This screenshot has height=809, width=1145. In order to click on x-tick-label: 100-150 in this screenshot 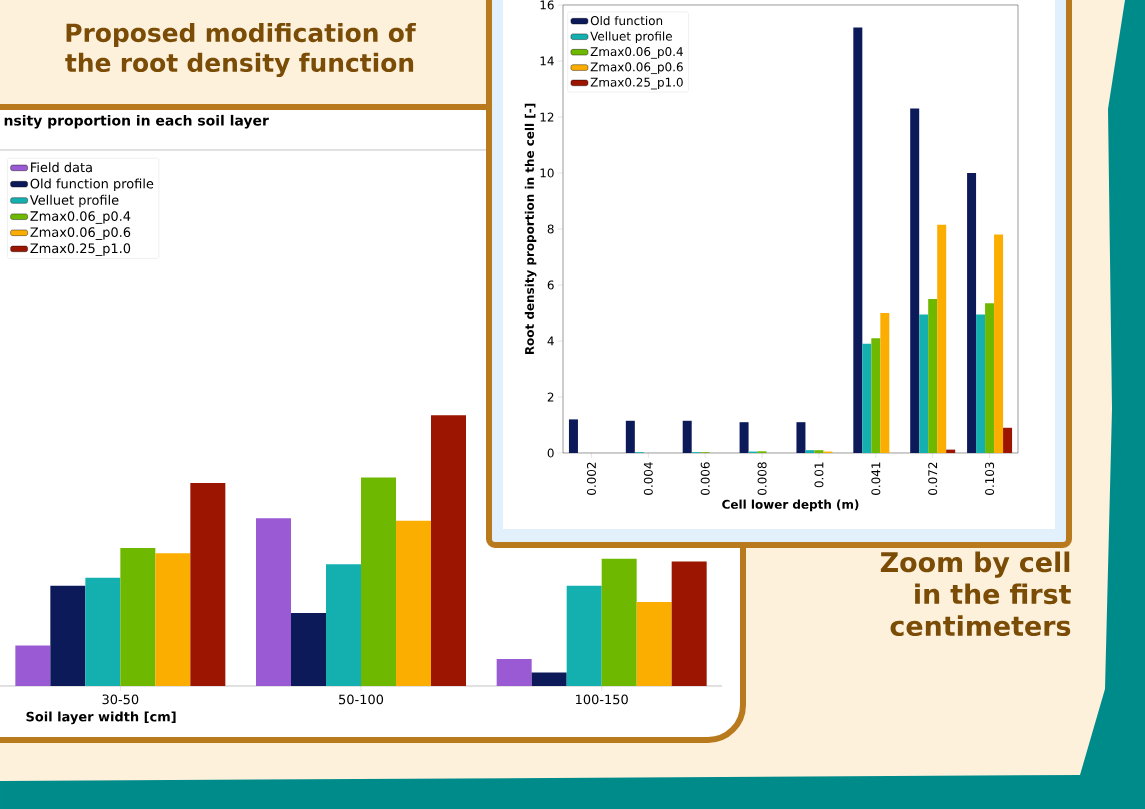, I will do `click(602, 699)`.